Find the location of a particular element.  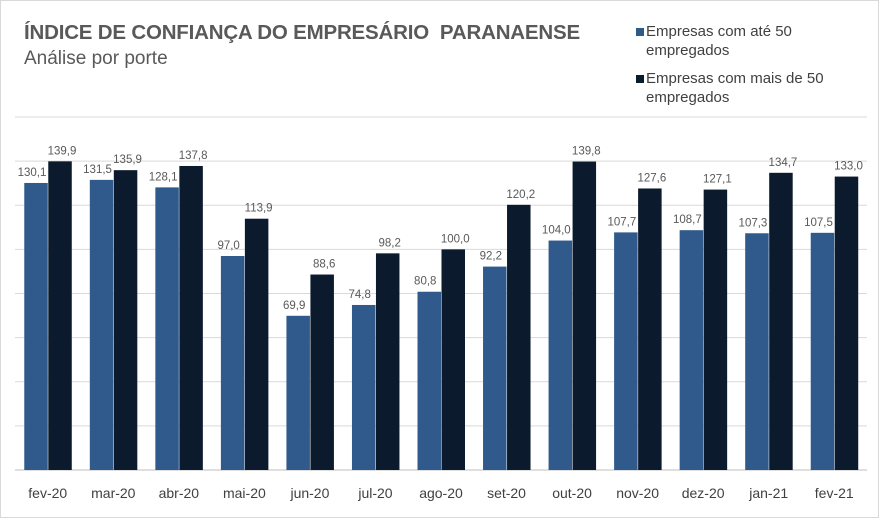

legend-label: Empresas com mais de 50 empregados is located at coordinates (735, 88).